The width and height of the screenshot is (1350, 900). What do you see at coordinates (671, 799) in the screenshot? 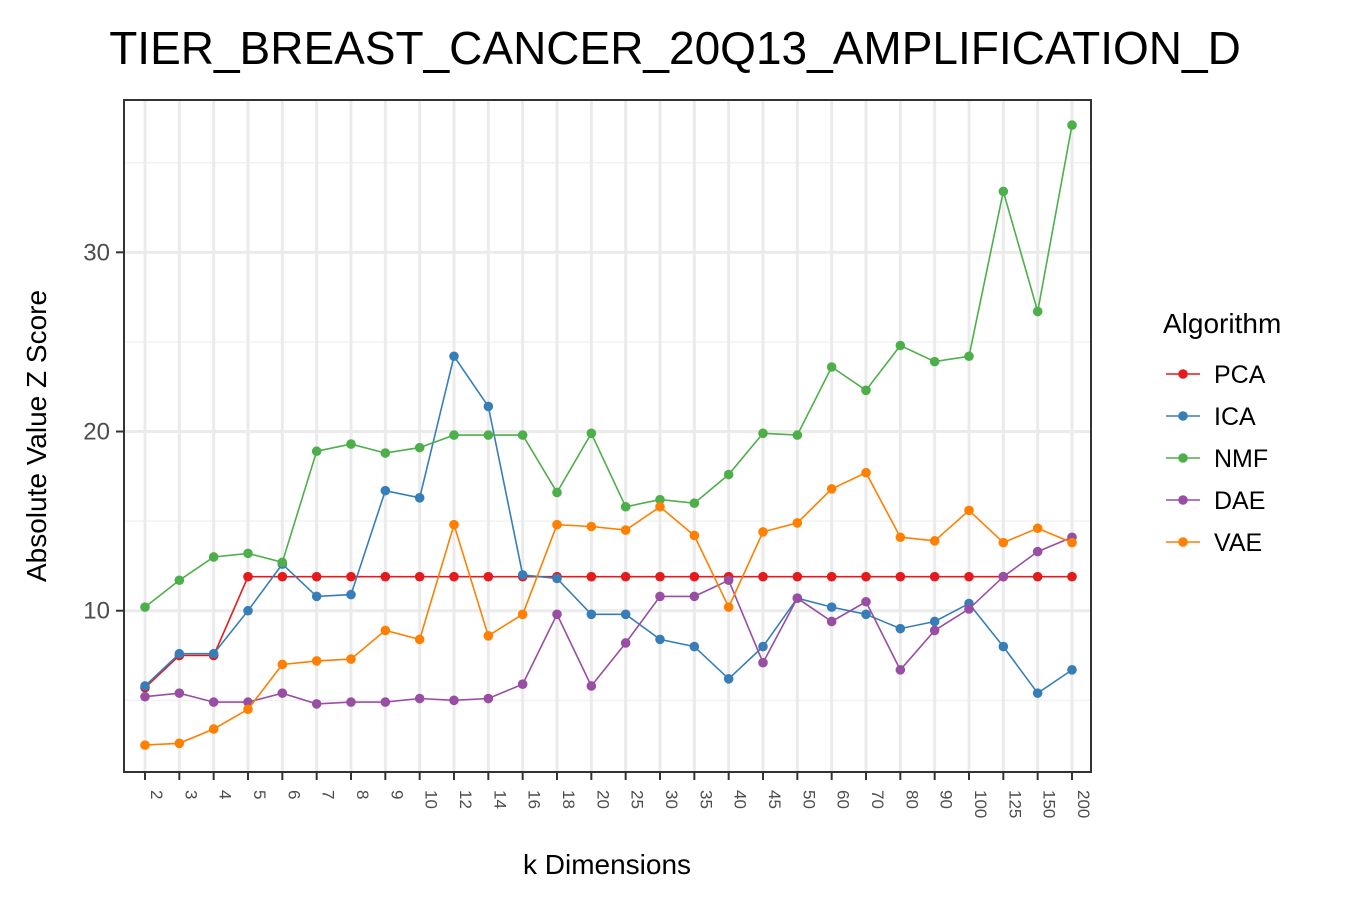
I see `x-tick-label: 30` at bounding box center [671, 799].